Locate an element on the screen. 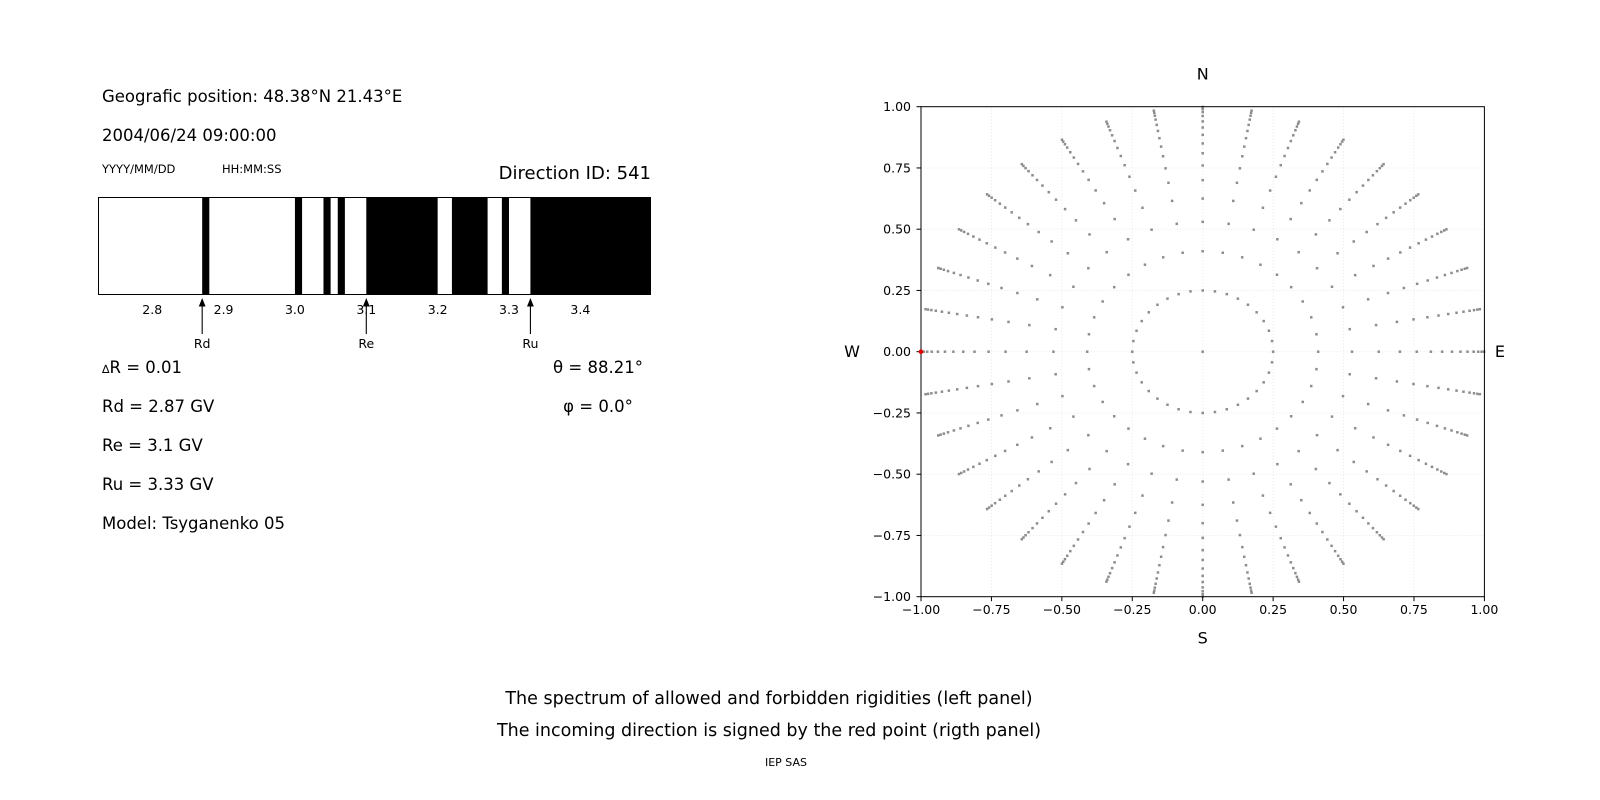  rd-text: Rd = 2.87 GV is located at coordinates (158, 406).